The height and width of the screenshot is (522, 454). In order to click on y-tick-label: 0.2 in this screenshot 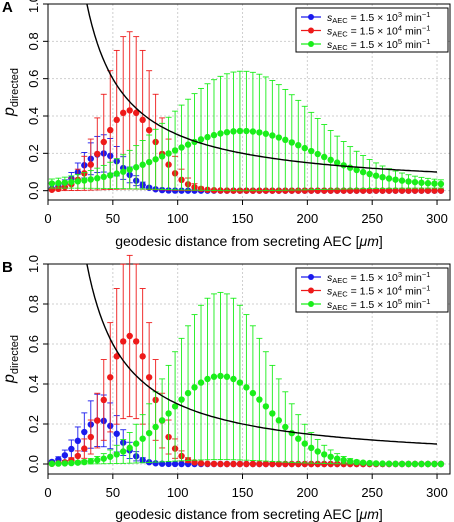, I will do `click(33, 424)`.